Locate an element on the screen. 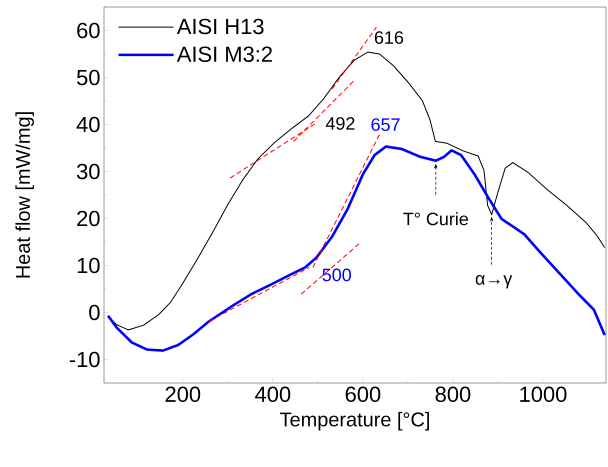 Image resolution: width=608 pixels, height=467 pixels. y-tick-label: -10 is located at coordinates (85, 360).